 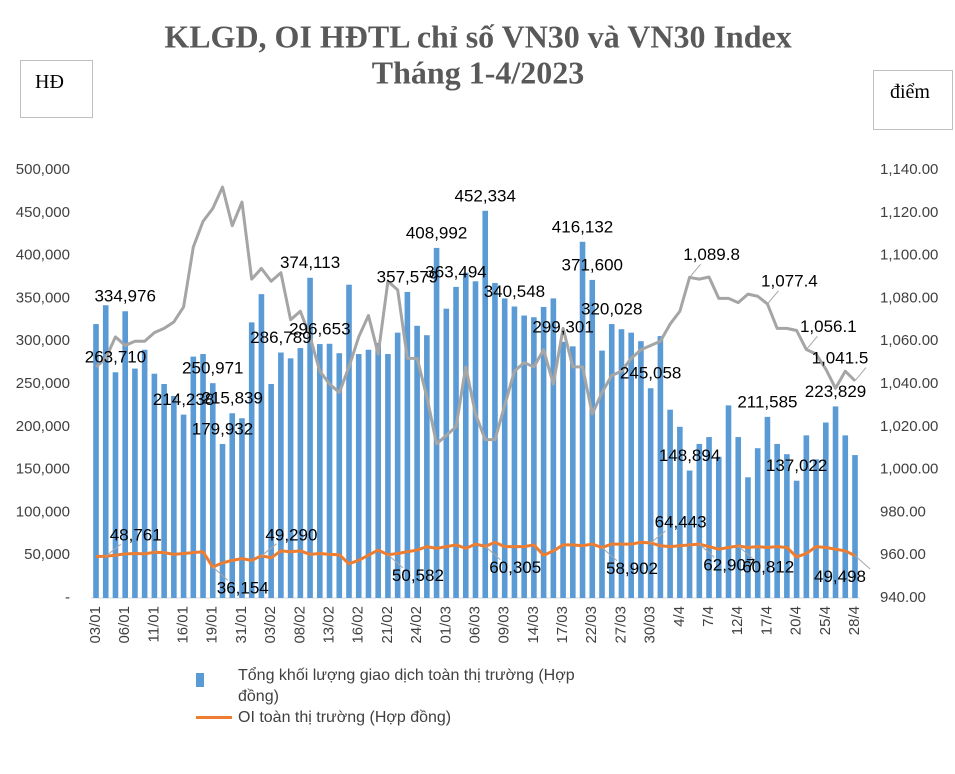 I want to click on x-tick-label: 25/4, so click(x=825, y=620).